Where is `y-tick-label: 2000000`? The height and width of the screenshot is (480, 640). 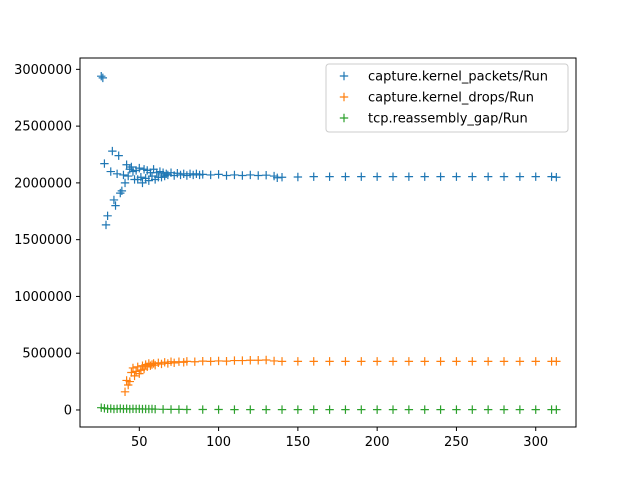 y-tick-label: 2000000 is located at coordinates (43, 183).